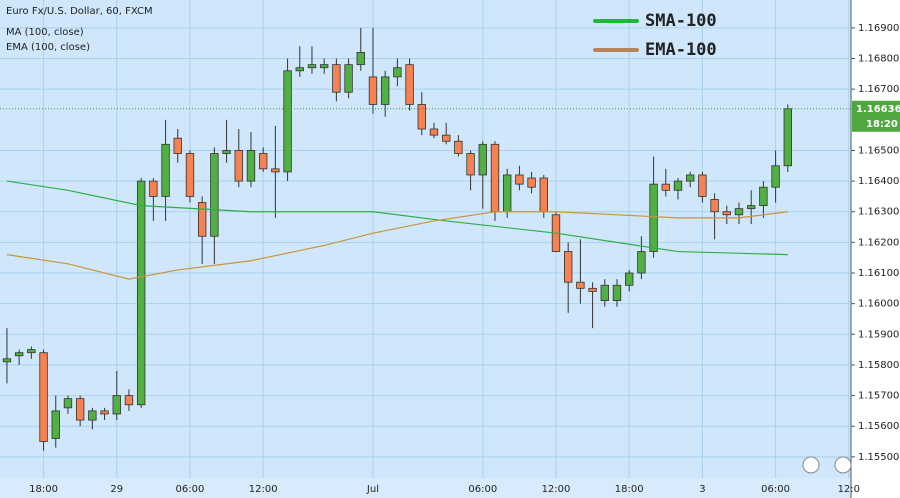 The image size is (900, 498). I want to click on y-tick-label: 1.15700, so click(878, 396).